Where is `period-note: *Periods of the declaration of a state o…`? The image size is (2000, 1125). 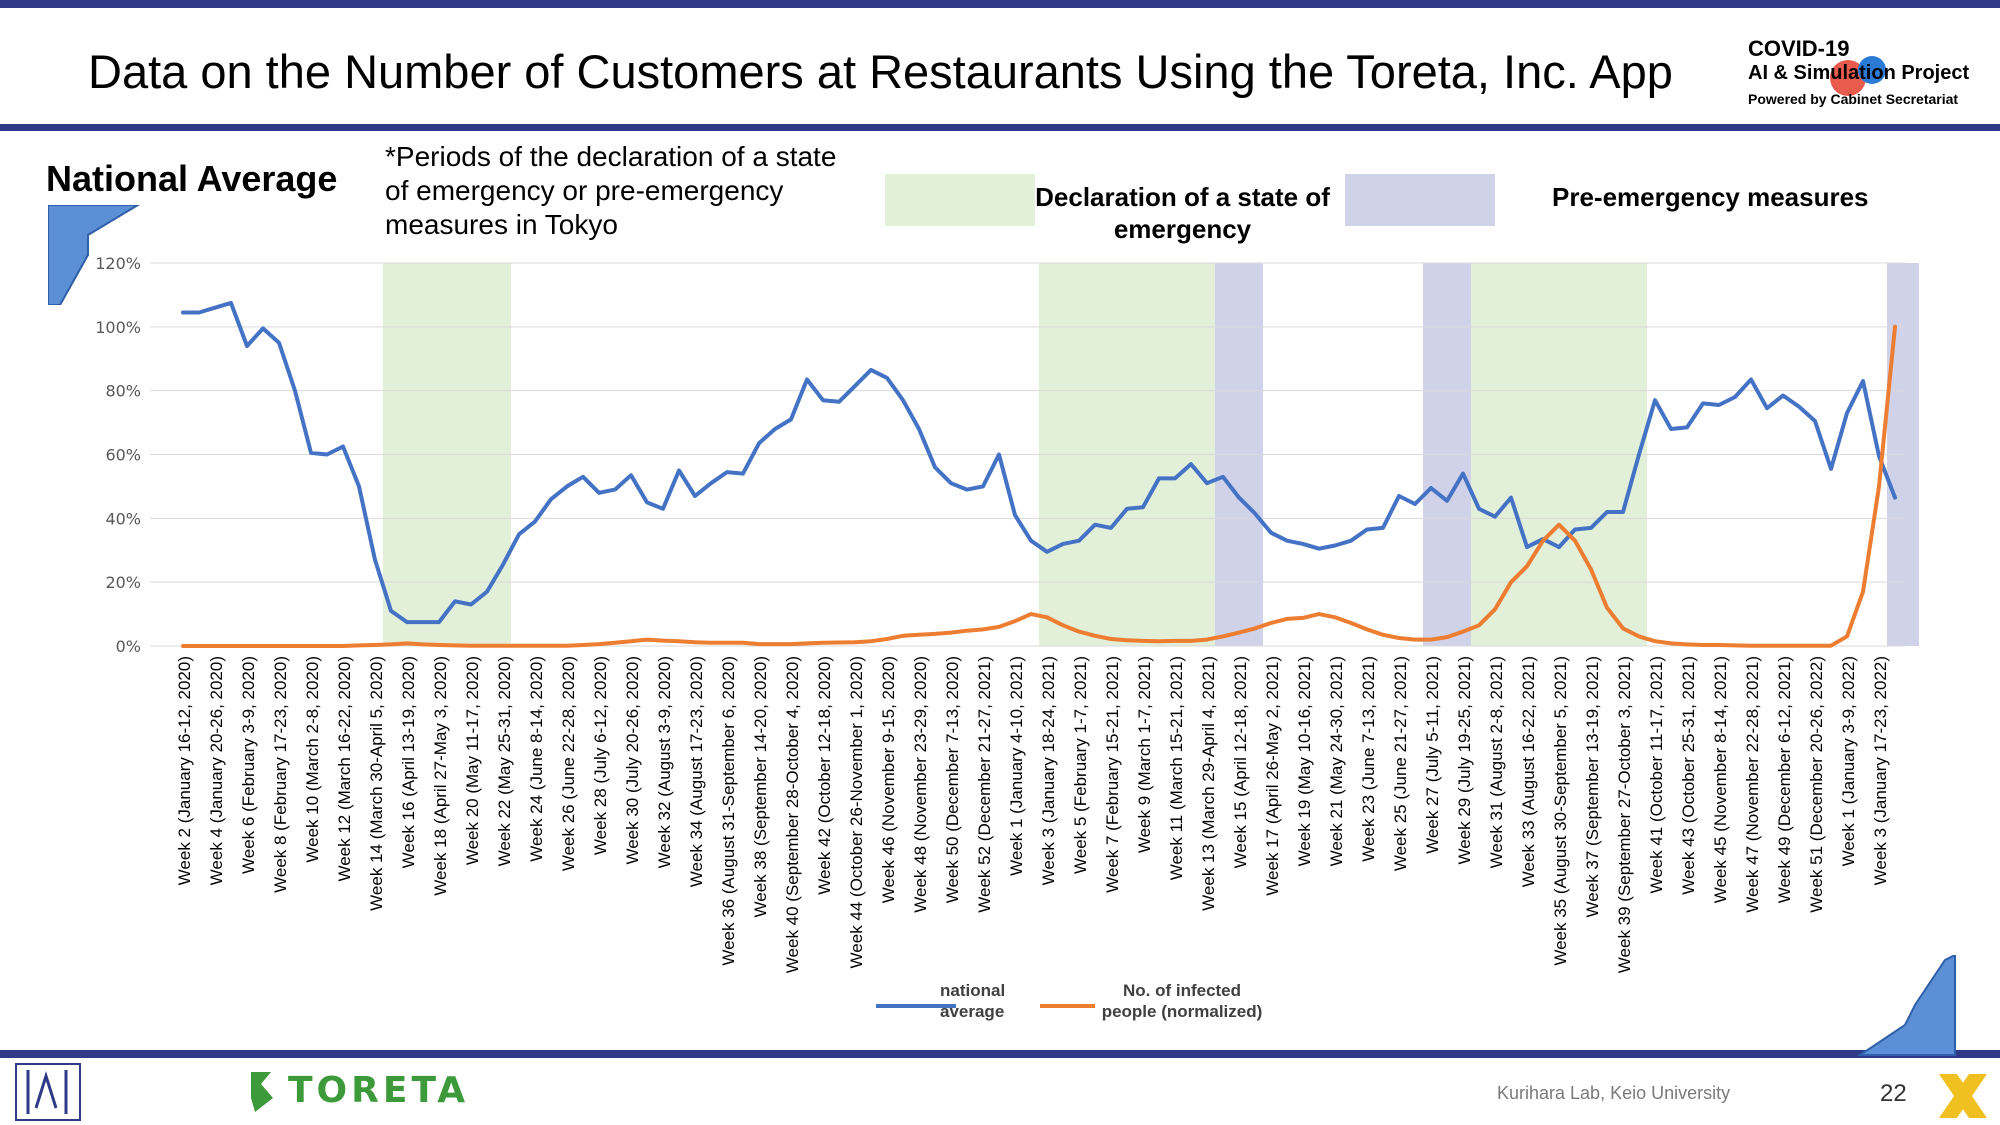 period-note: *Periods of the declaration of a state o… is located at coordinates (611, 190).